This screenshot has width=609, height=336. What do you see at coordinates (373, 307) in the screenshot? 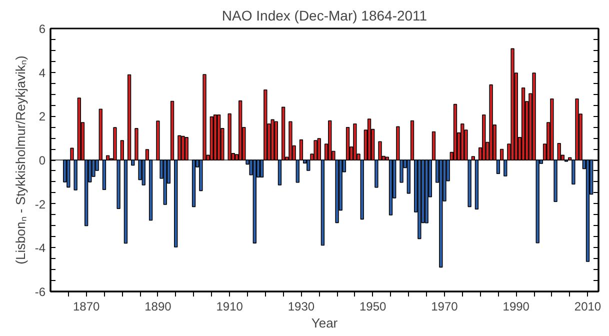
I see `x-tick-label: 1950` at bounding box center [373, 307].